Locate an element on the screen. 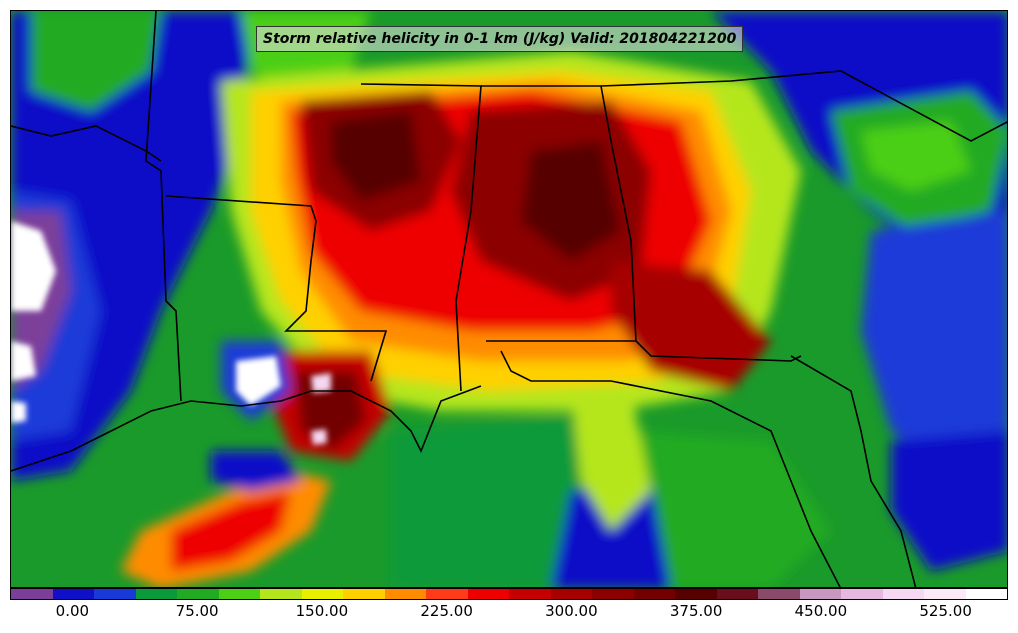  colorbar-tick-label: 150.00 is located at coordinates (322, 611).